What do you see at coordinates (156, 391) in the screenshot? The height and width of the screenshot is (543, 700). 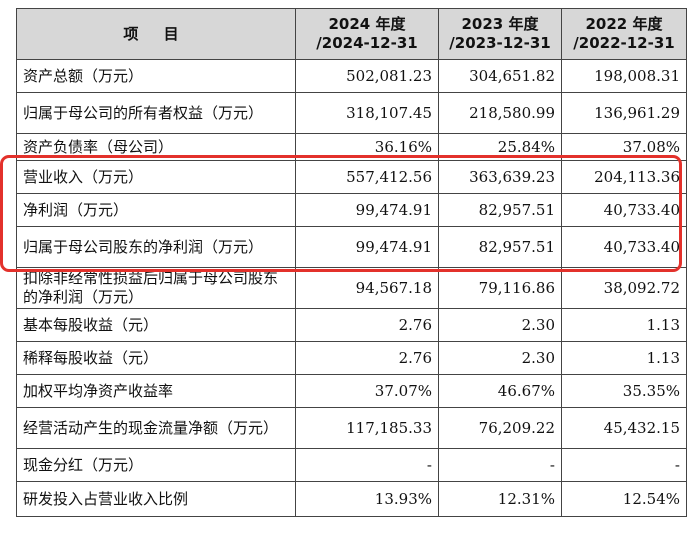 I see `row-label: 加权平均净资产收益率` at bounding box center [156, 391].